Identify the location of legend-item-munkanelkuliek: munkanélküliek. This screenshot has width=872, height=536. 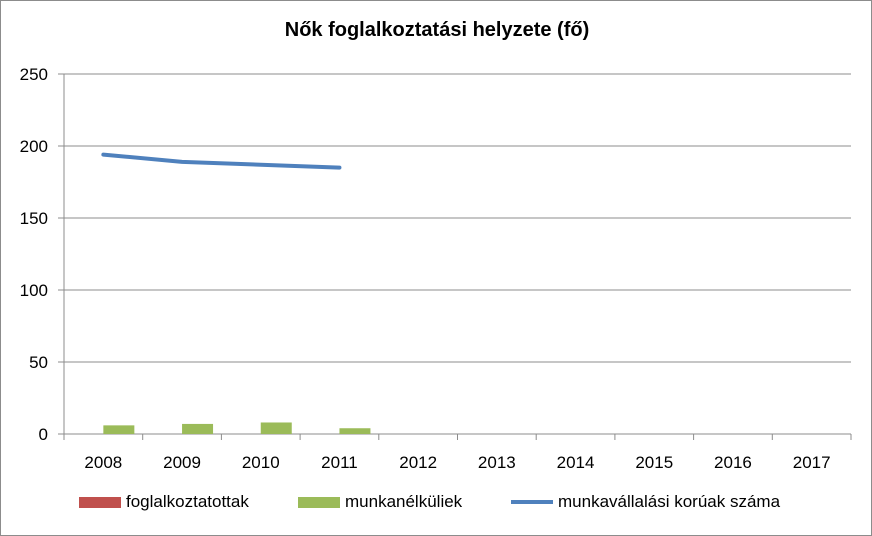
(380, 502).